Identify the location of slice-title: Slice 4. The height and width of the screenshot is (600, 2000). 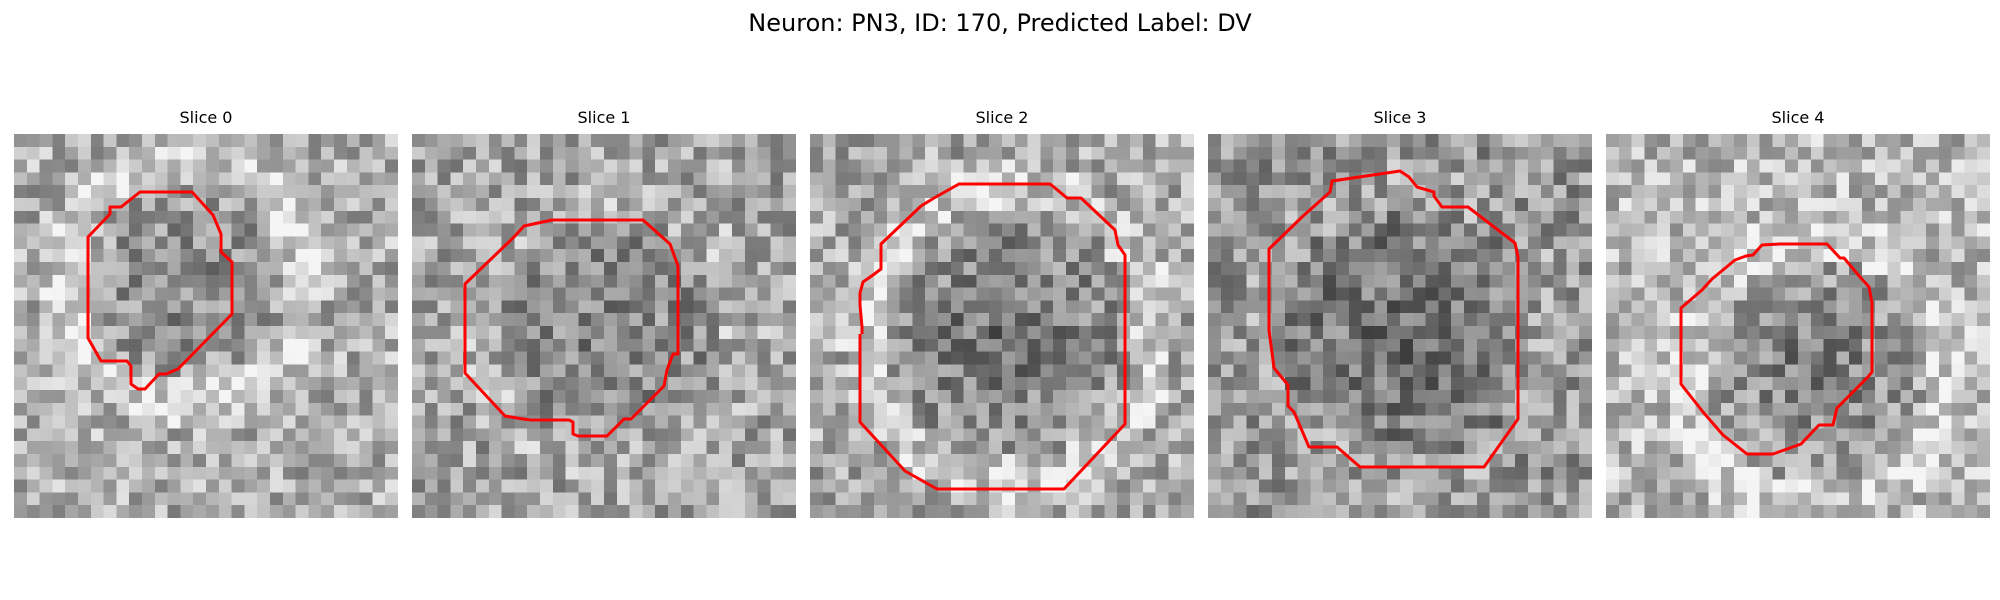
(1798, 117).